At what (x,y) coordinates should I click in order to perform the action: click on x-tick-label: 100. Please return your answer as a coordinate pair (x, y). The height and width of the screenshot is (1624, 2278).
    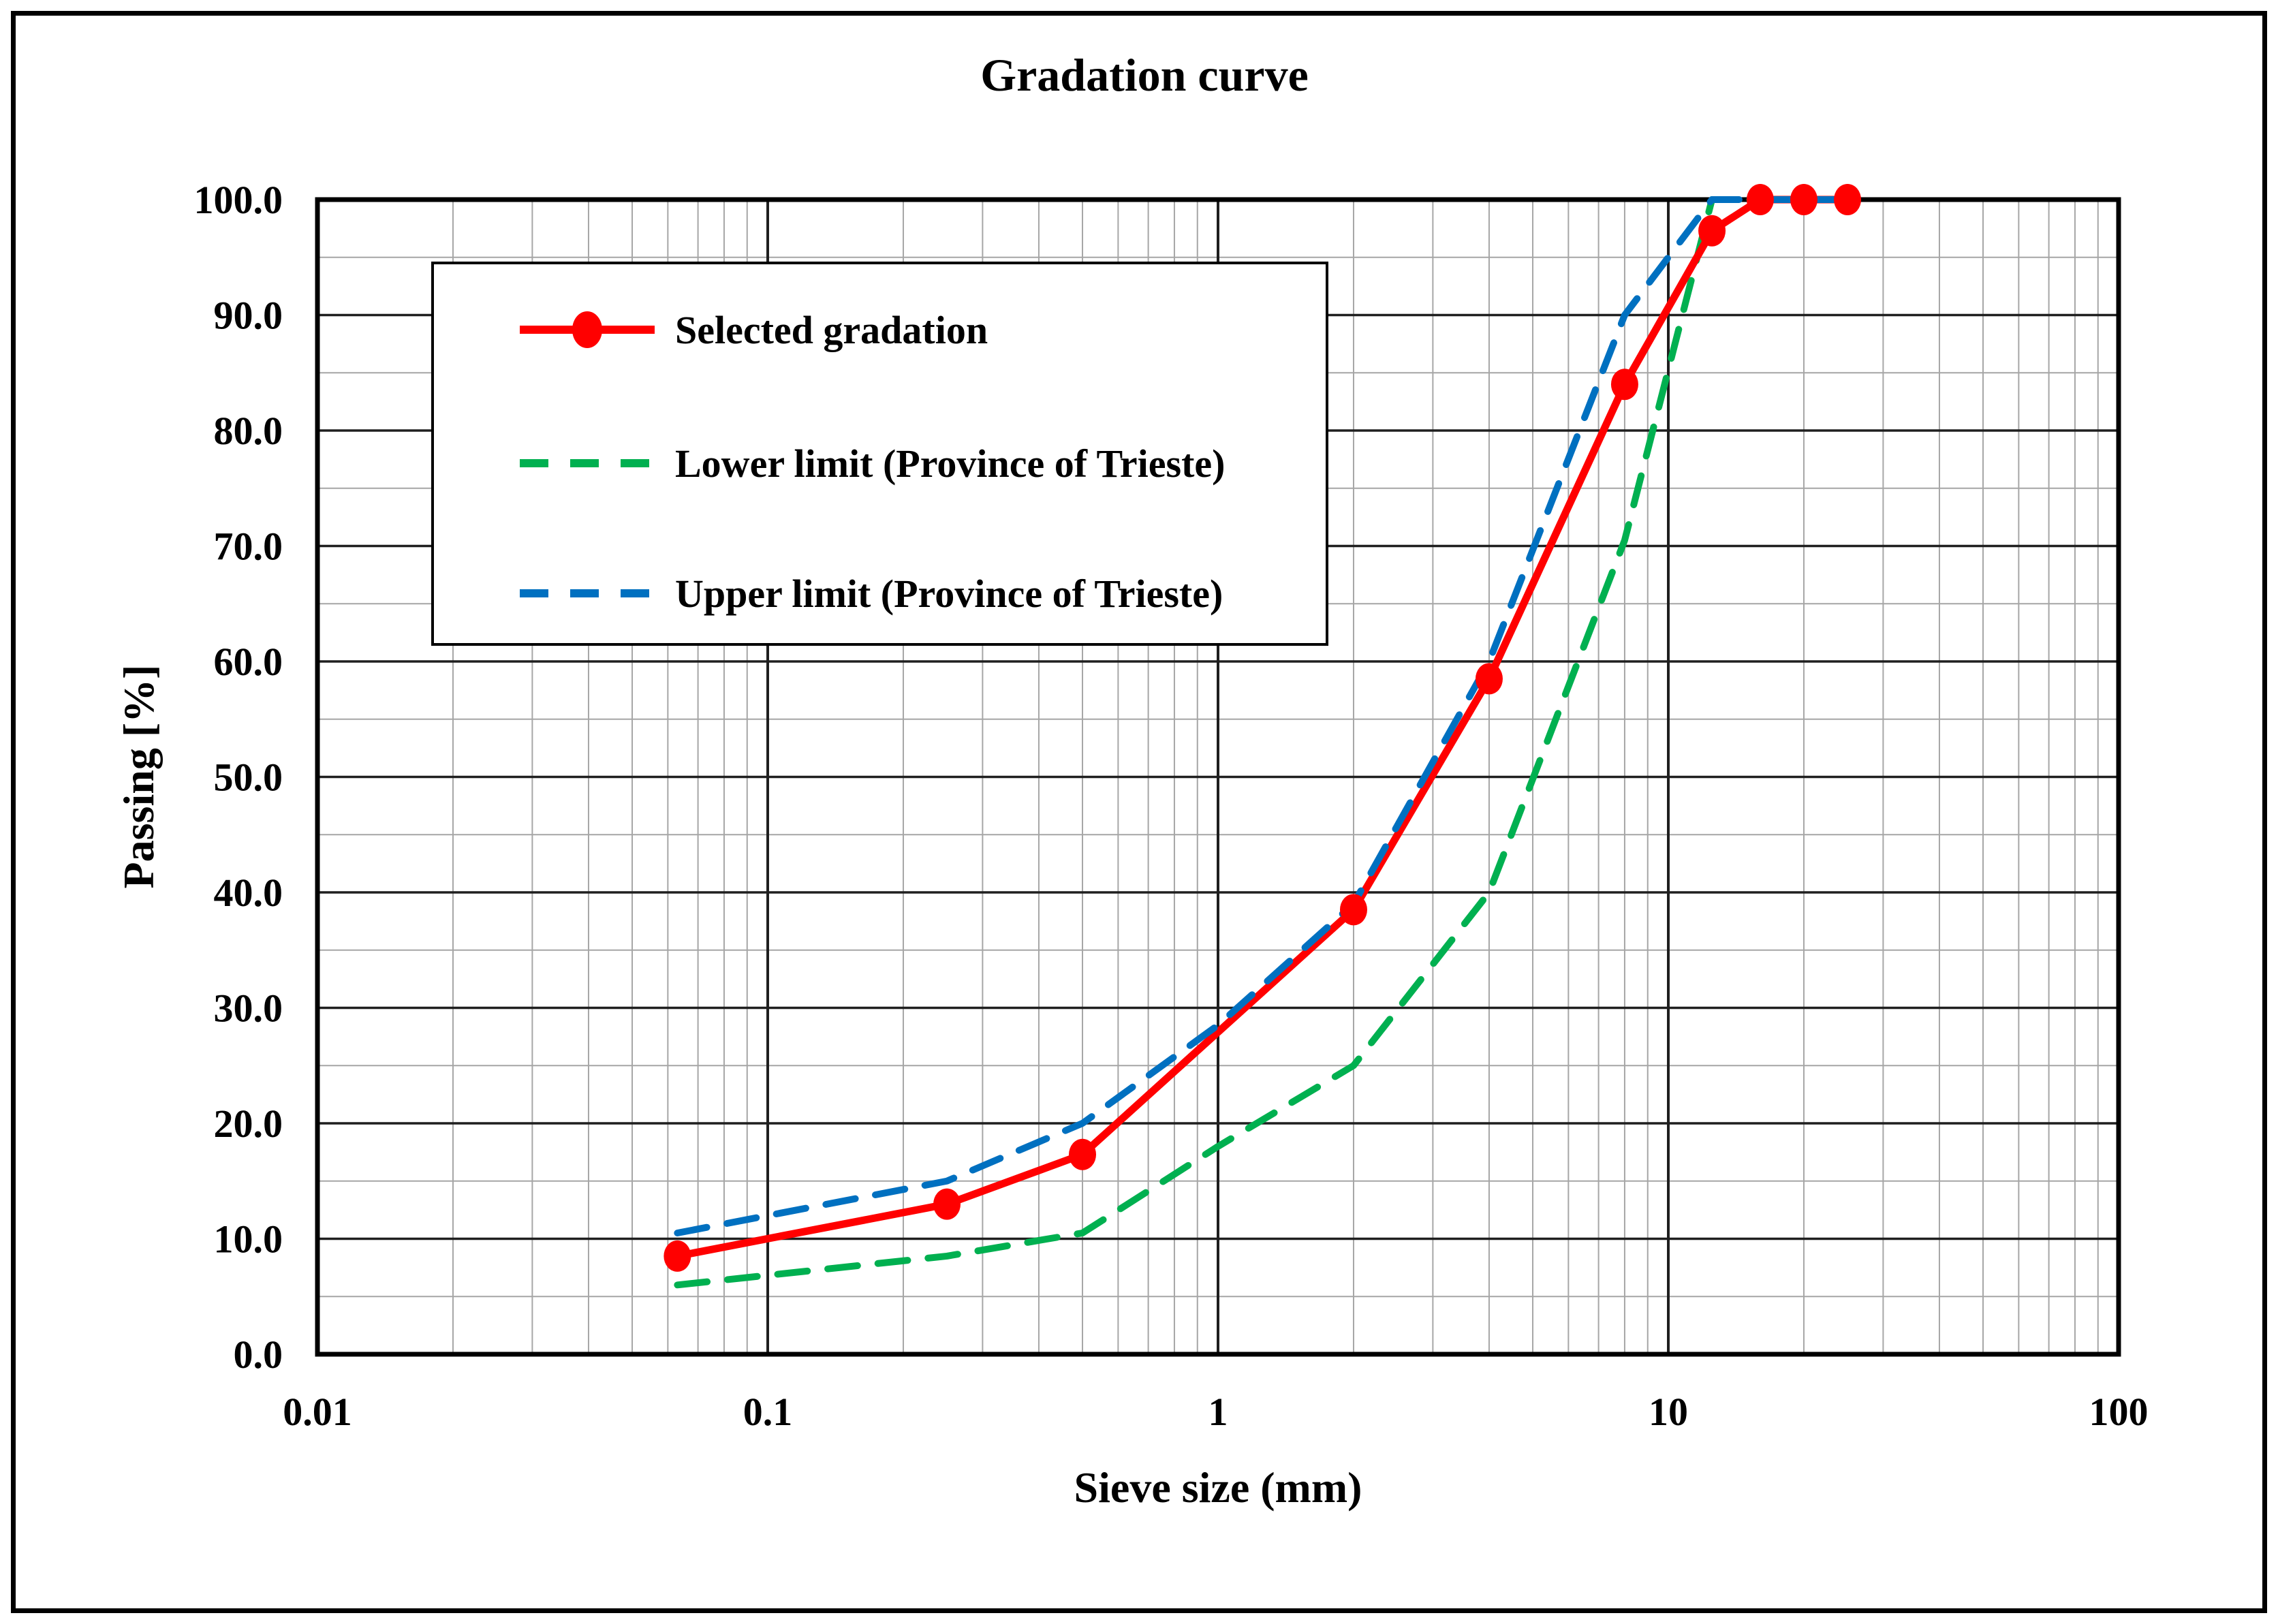
    Looking at the image, I should click on (2119, 1412).